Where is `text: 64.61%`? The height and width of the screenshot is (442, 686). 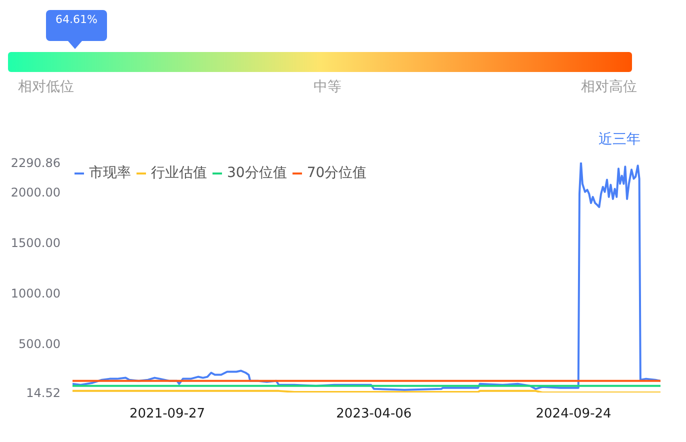 text: 64.61% is located at coordinates (76, 20).